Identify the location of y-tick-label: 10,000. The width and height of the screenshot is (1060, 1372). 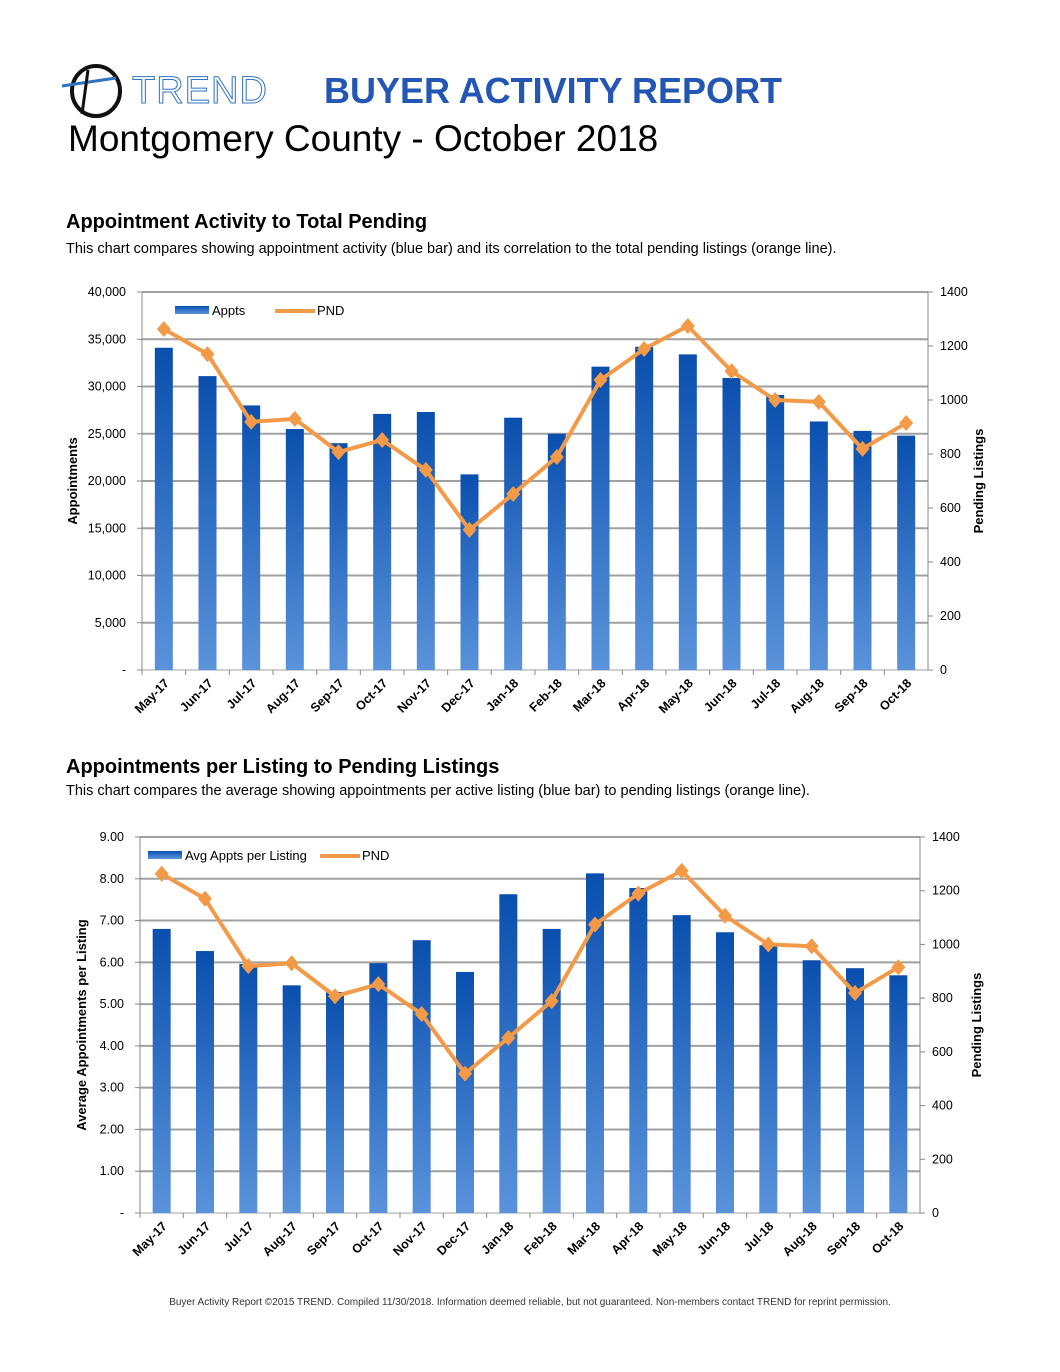
(107, 576).